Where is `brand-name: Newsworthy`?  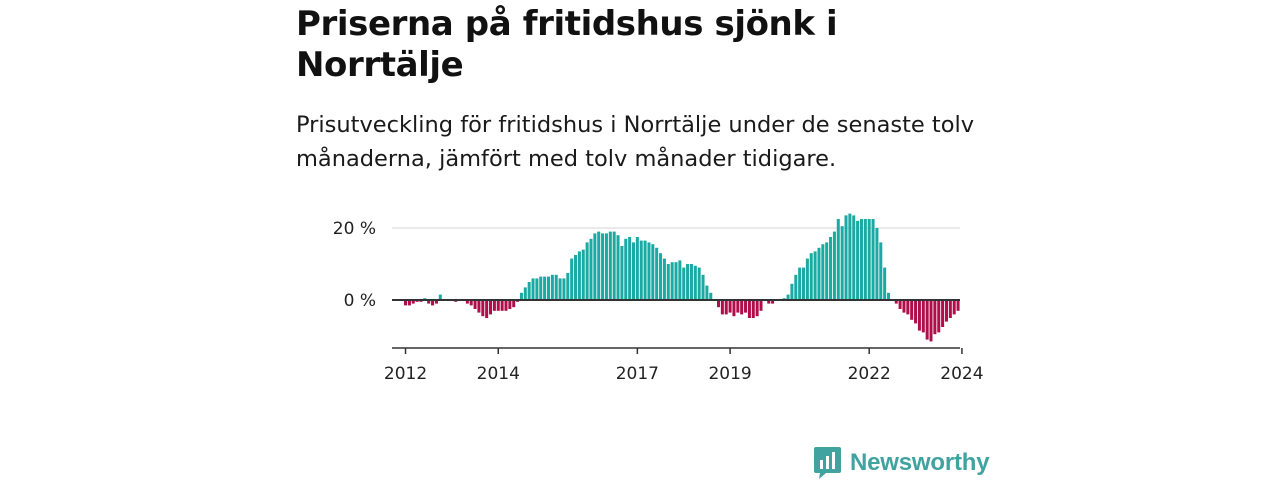 brand-name: Newsworthy is located at coordinates (920, 462).